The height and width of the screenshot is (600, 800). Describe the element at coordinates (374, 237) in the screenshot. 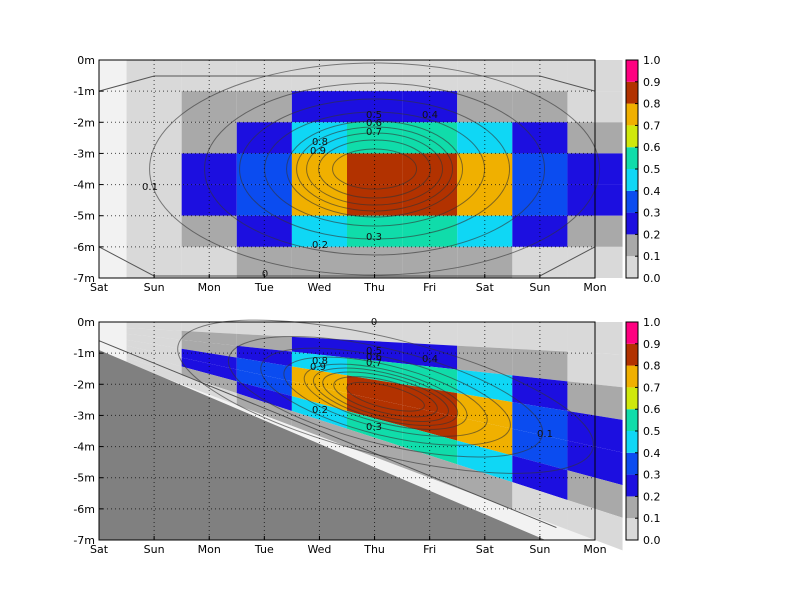

I see `contour-label: 0.3` at that location.